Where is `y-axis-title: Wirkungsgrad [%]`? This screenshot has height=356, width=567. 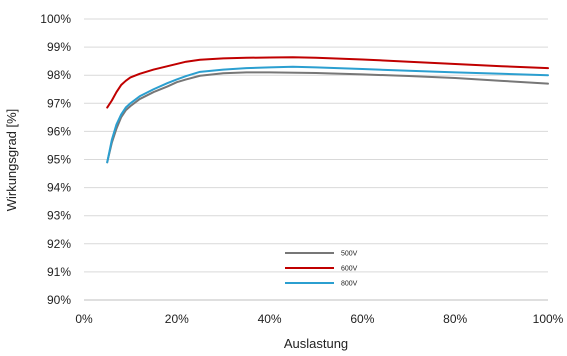 y-axis-title: Wirkungsgrad [%] is located at coordinates (11, 160).